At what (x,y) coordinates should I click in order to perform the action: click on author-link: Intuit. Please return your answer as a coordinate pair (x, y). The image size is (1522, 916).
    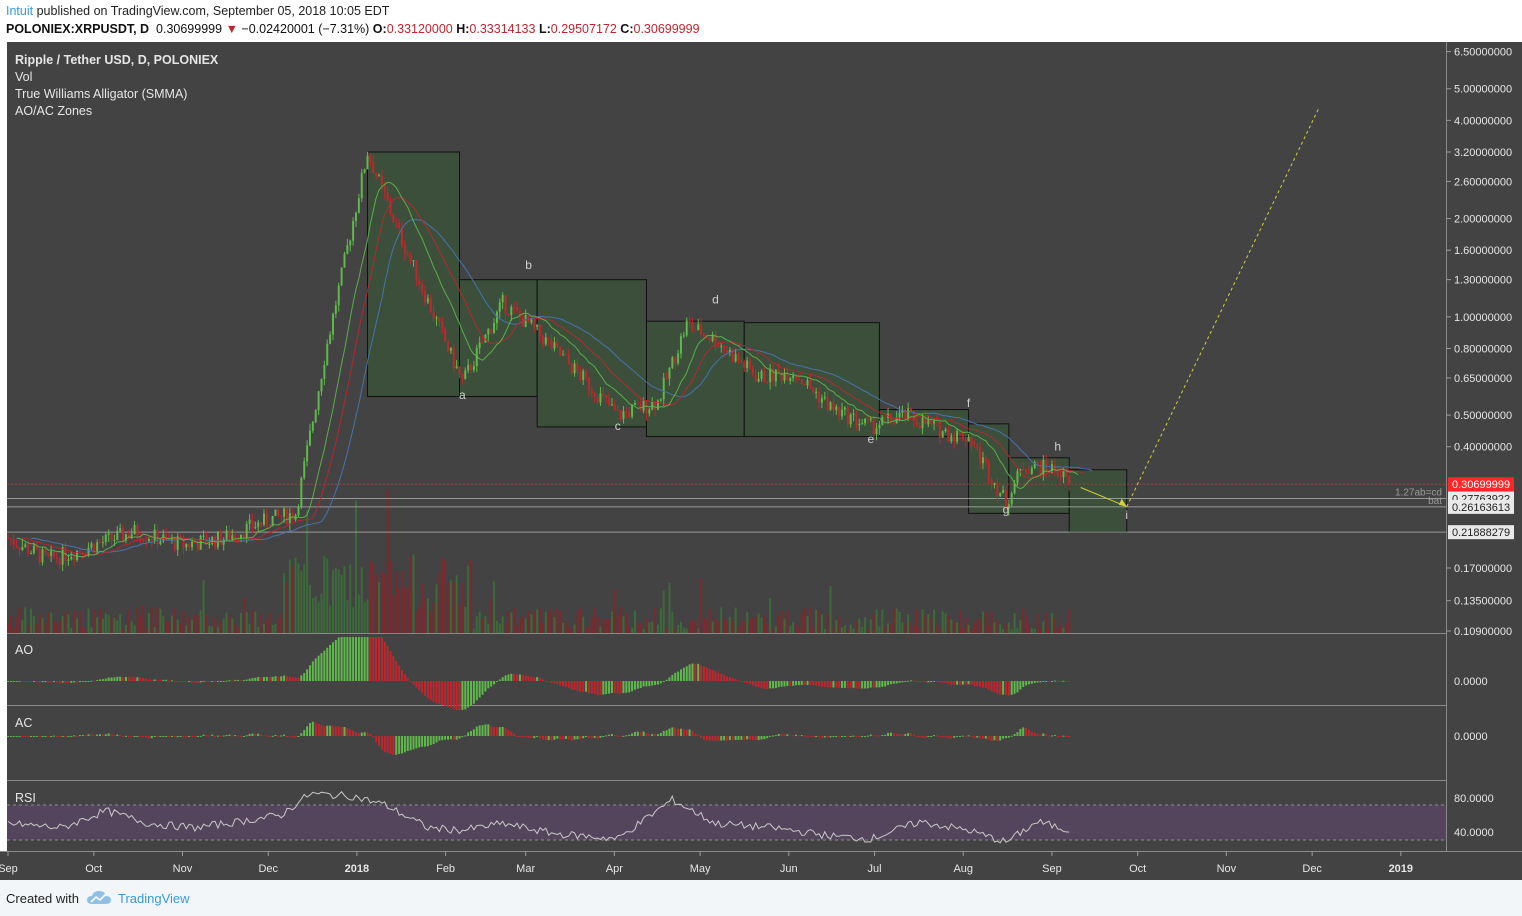
    Looking at the image, I should click on (20, 11).